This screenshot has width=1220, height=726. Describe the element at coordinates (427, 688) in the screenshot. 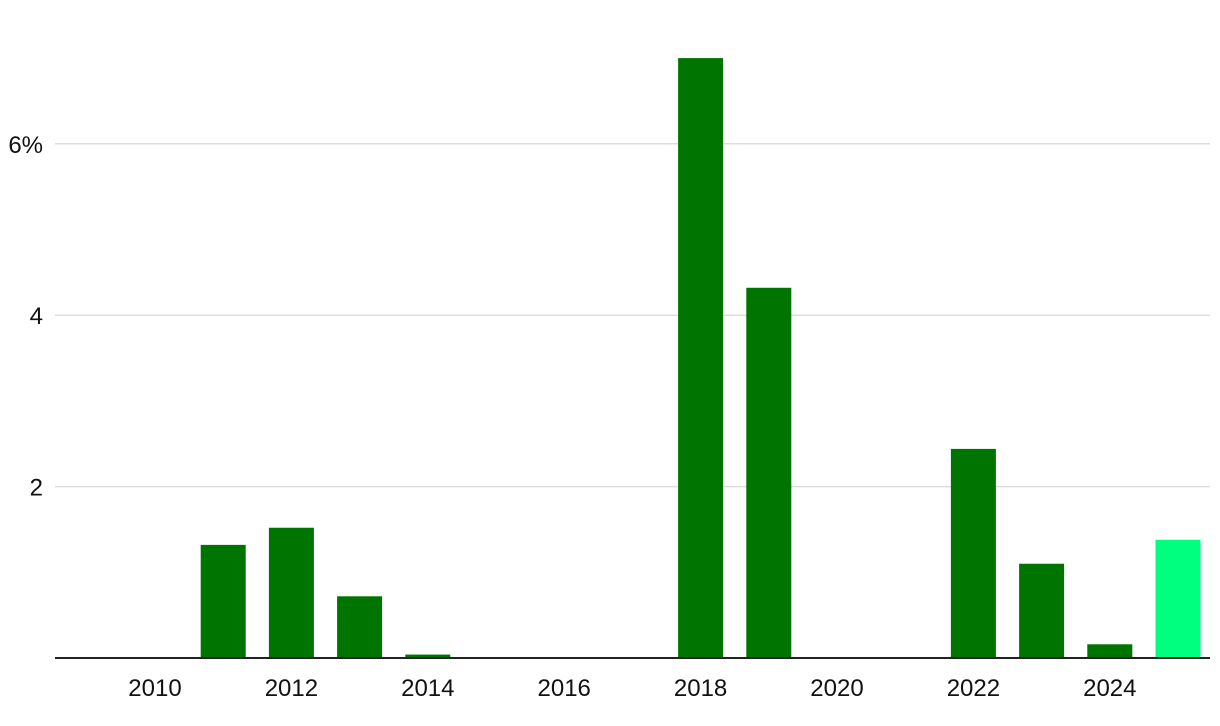

I see `x-tick-label: 2014` at that location.